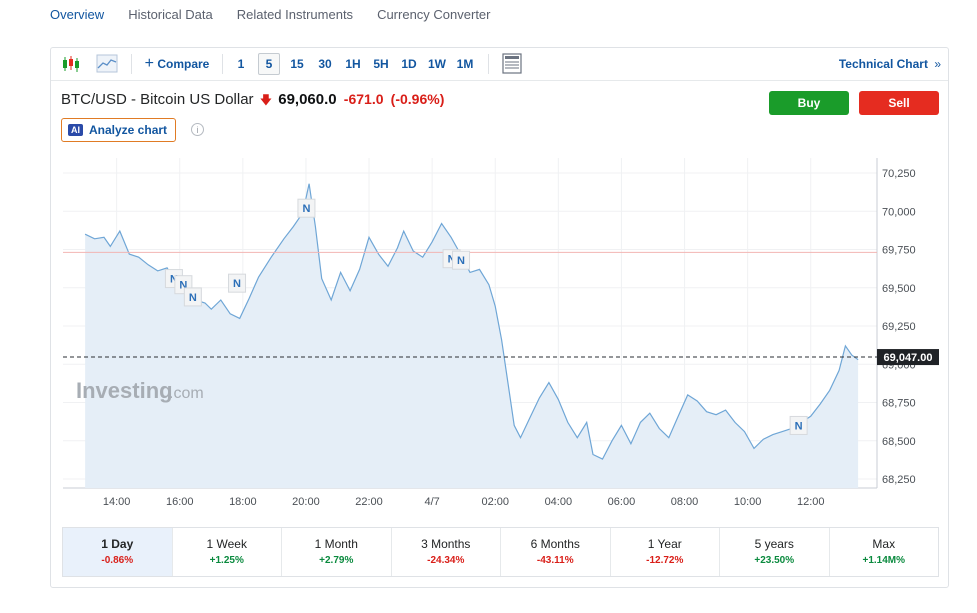 The image size is (977, 613). Describe the element at coordinates (336, 560) in the screenshot. I see `range-change: +2.79%` at that location.